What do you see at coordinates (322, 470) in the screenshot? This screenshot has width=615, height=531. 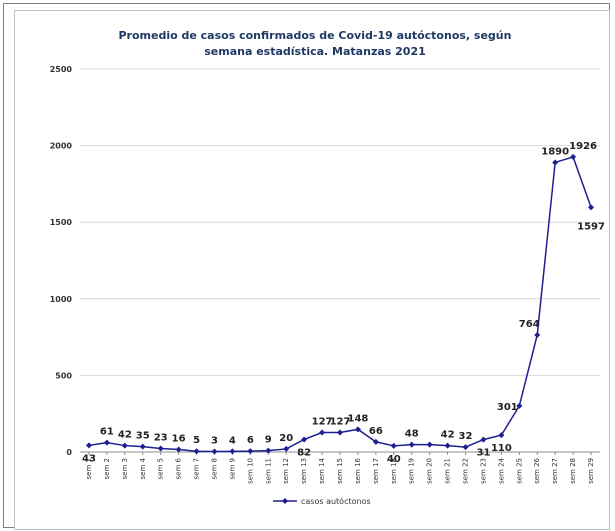 I see `x-tick-label: sem 14` at bounding box center [322, 470].